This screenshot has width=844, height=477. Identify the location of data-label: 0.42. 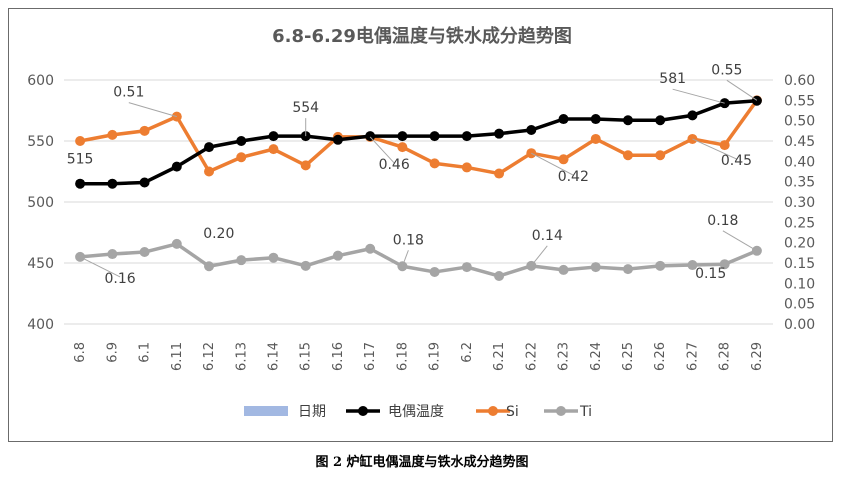
(573, 177).